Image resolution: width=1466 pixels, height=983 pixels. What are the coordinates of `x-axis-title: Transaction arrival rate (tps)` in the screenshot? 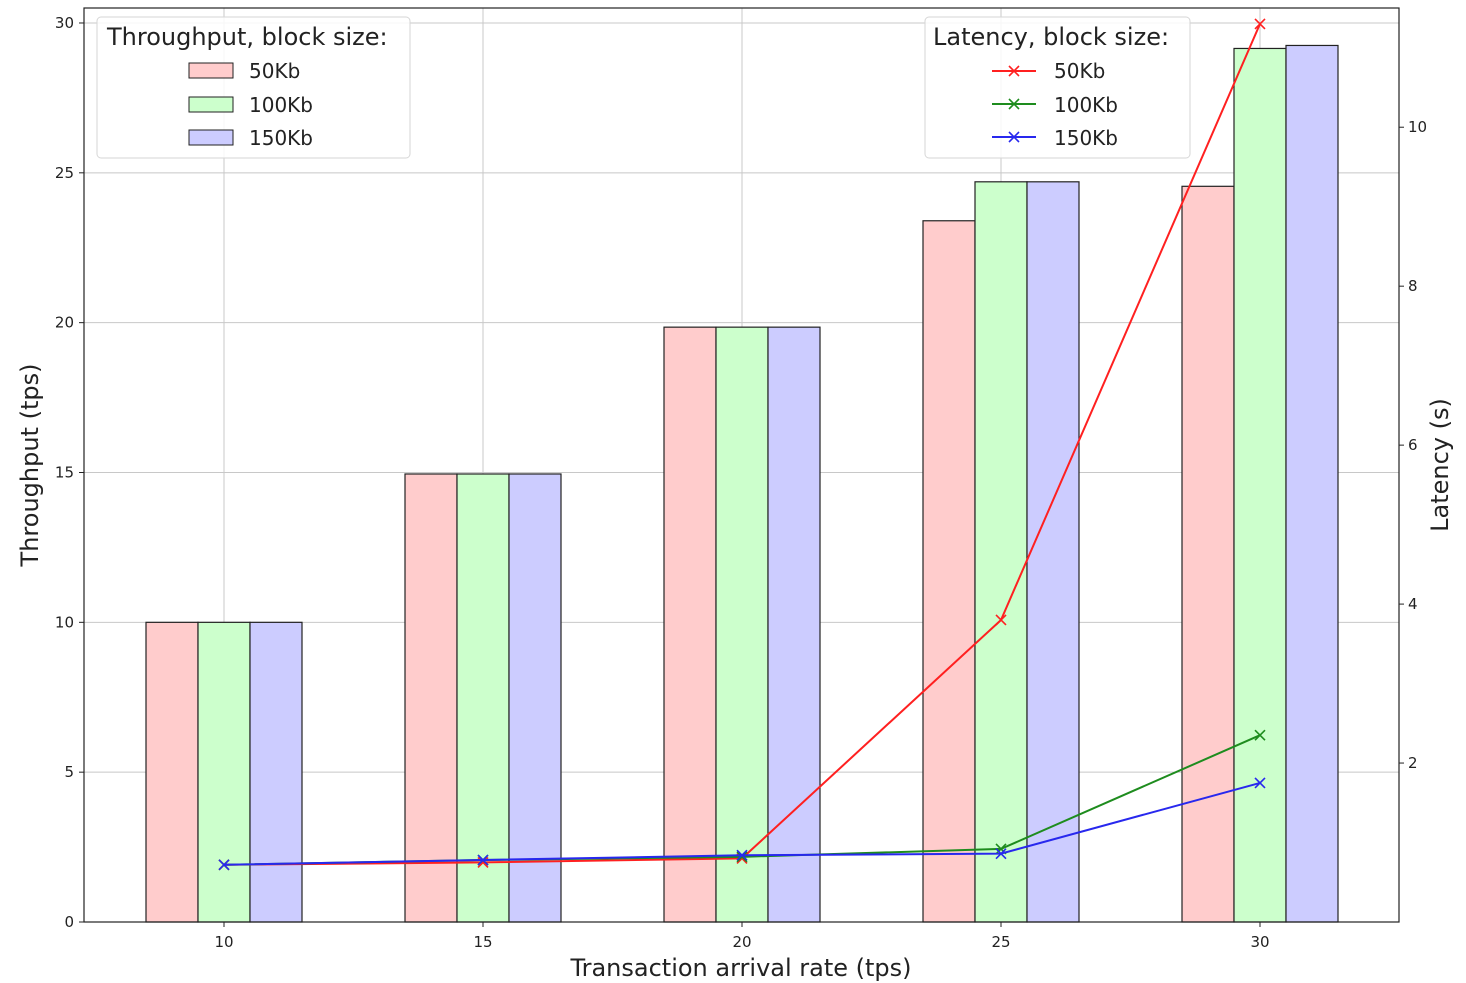 It's located at (740, 968).